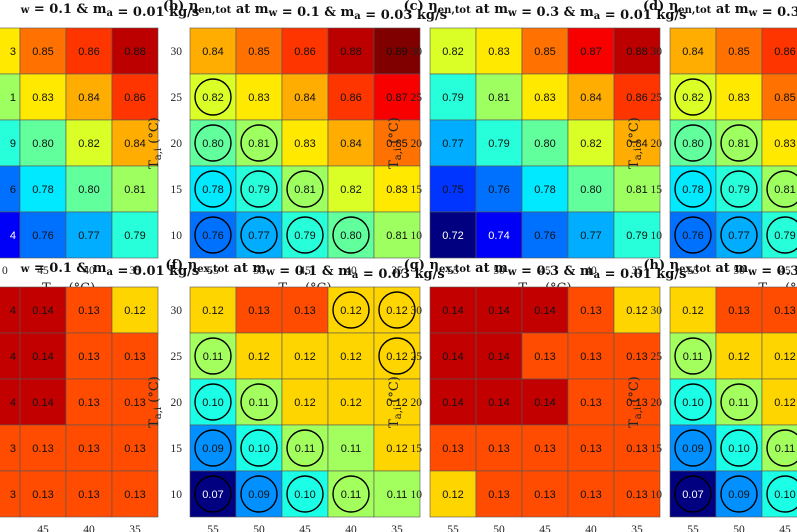 Image resolution: width=797 pixels, height=532 pixels. What do you see at coordinates (134, 236) in the screenshot?
I see `cell-value-label: 0.79` at bounding box center [134, 236].